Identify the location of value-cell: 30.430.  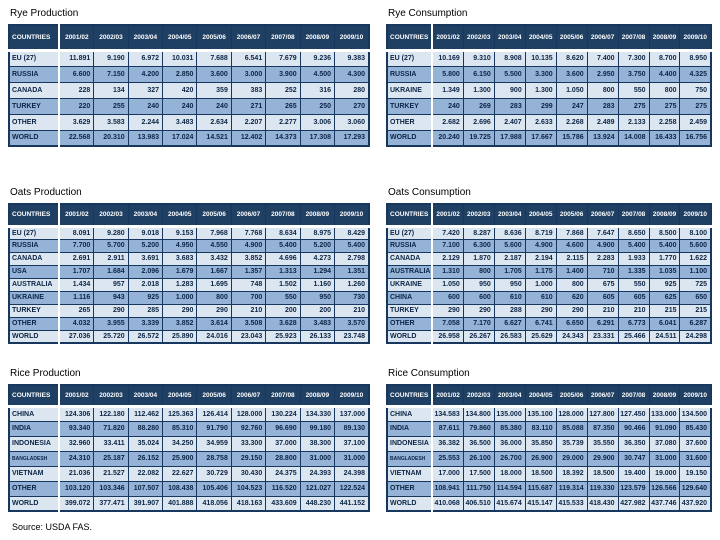
(248, 473).